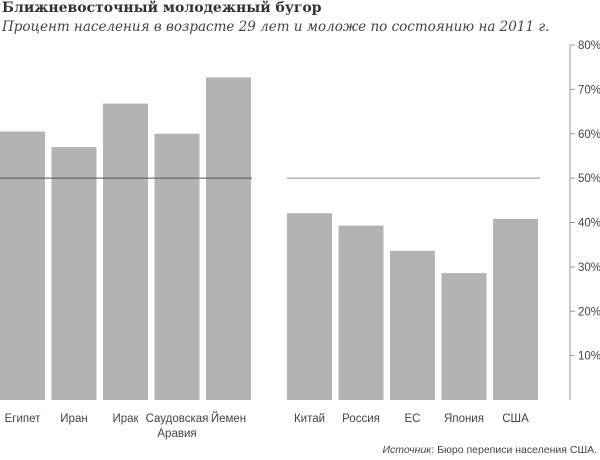 This screenshot has height=460, width=600. Describe the element at coordinates (589, 90) in the screenshot. I see `y-tick-label: 70%` at that location.